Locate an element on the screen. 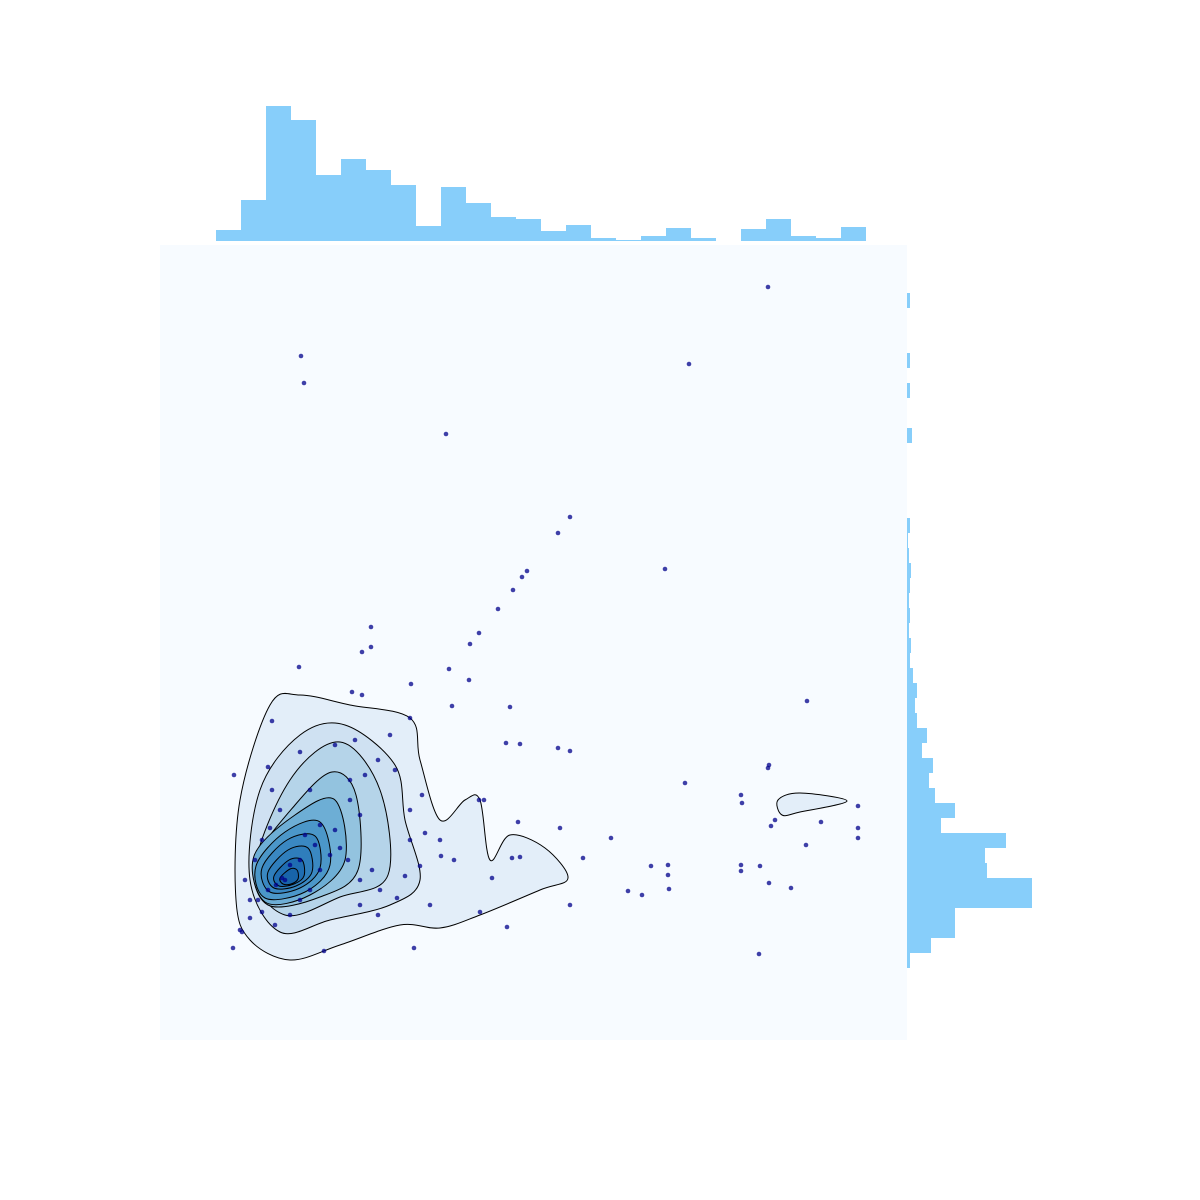 This screenshot has width=1200, height=1200. kde-contours is located at coordinates (541, 826).